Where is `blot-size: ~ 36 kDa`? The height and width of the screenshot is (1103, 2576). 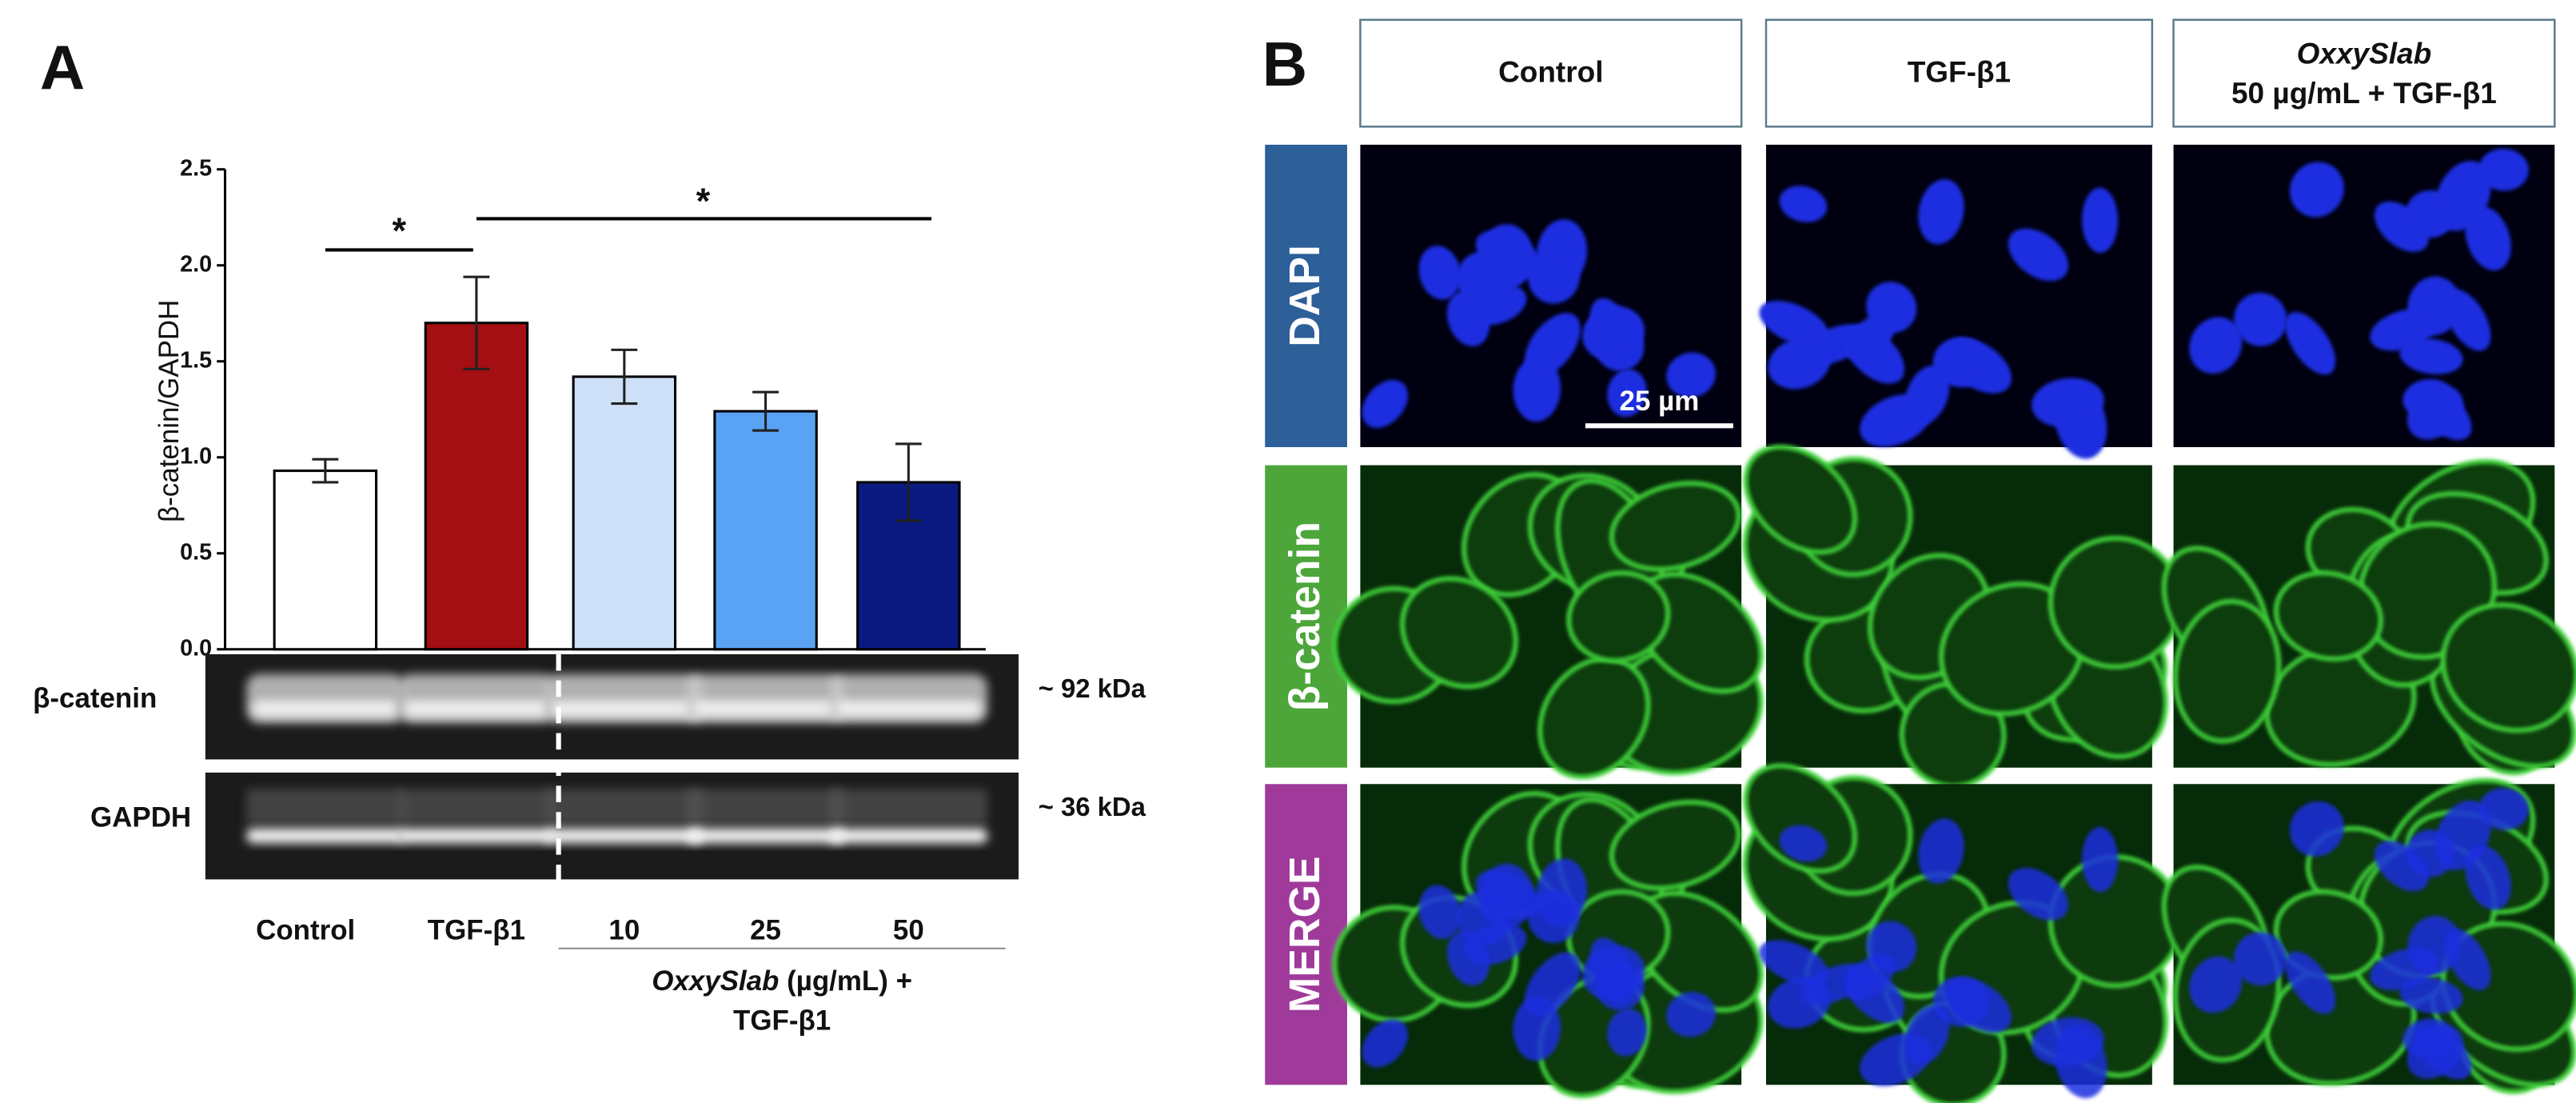
blot-size: ~ 36 kDa is located at coordinates (1092, 806).